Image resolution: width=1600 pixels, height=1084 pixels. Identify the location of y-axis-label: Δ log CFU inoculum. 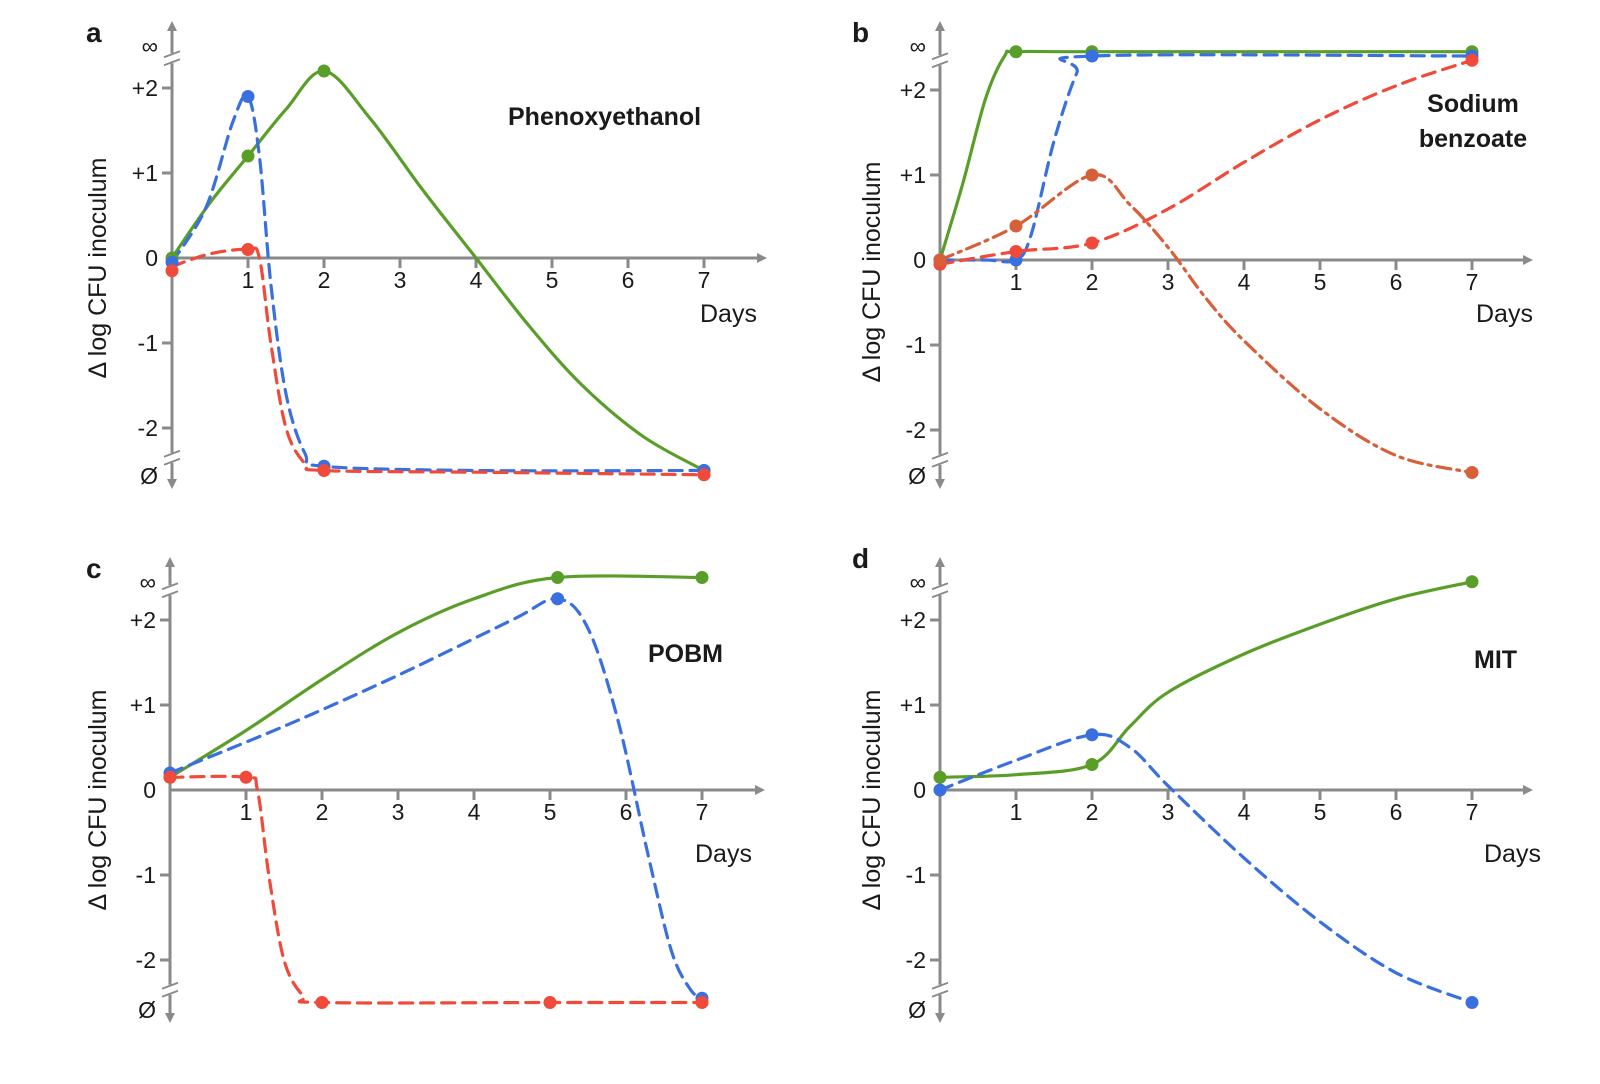
(872, 272).